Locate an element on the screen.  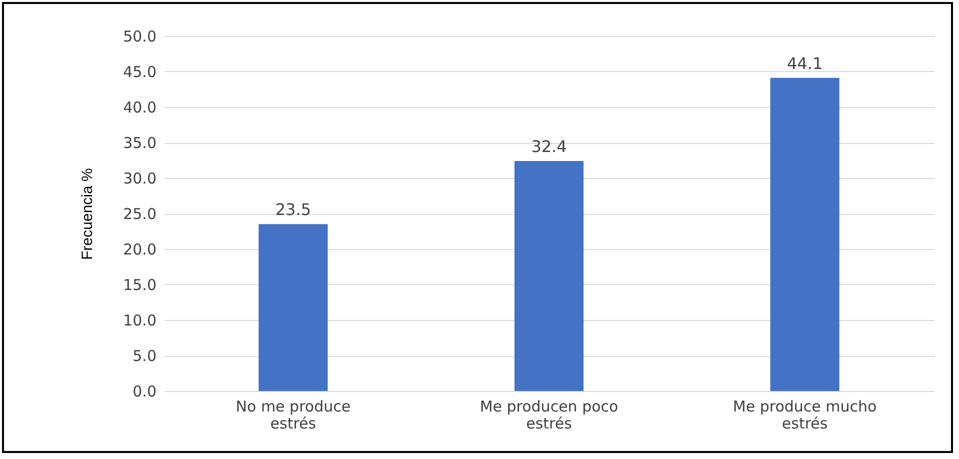
y-tick-label: 20.0 is located at coordinates (139, 249).